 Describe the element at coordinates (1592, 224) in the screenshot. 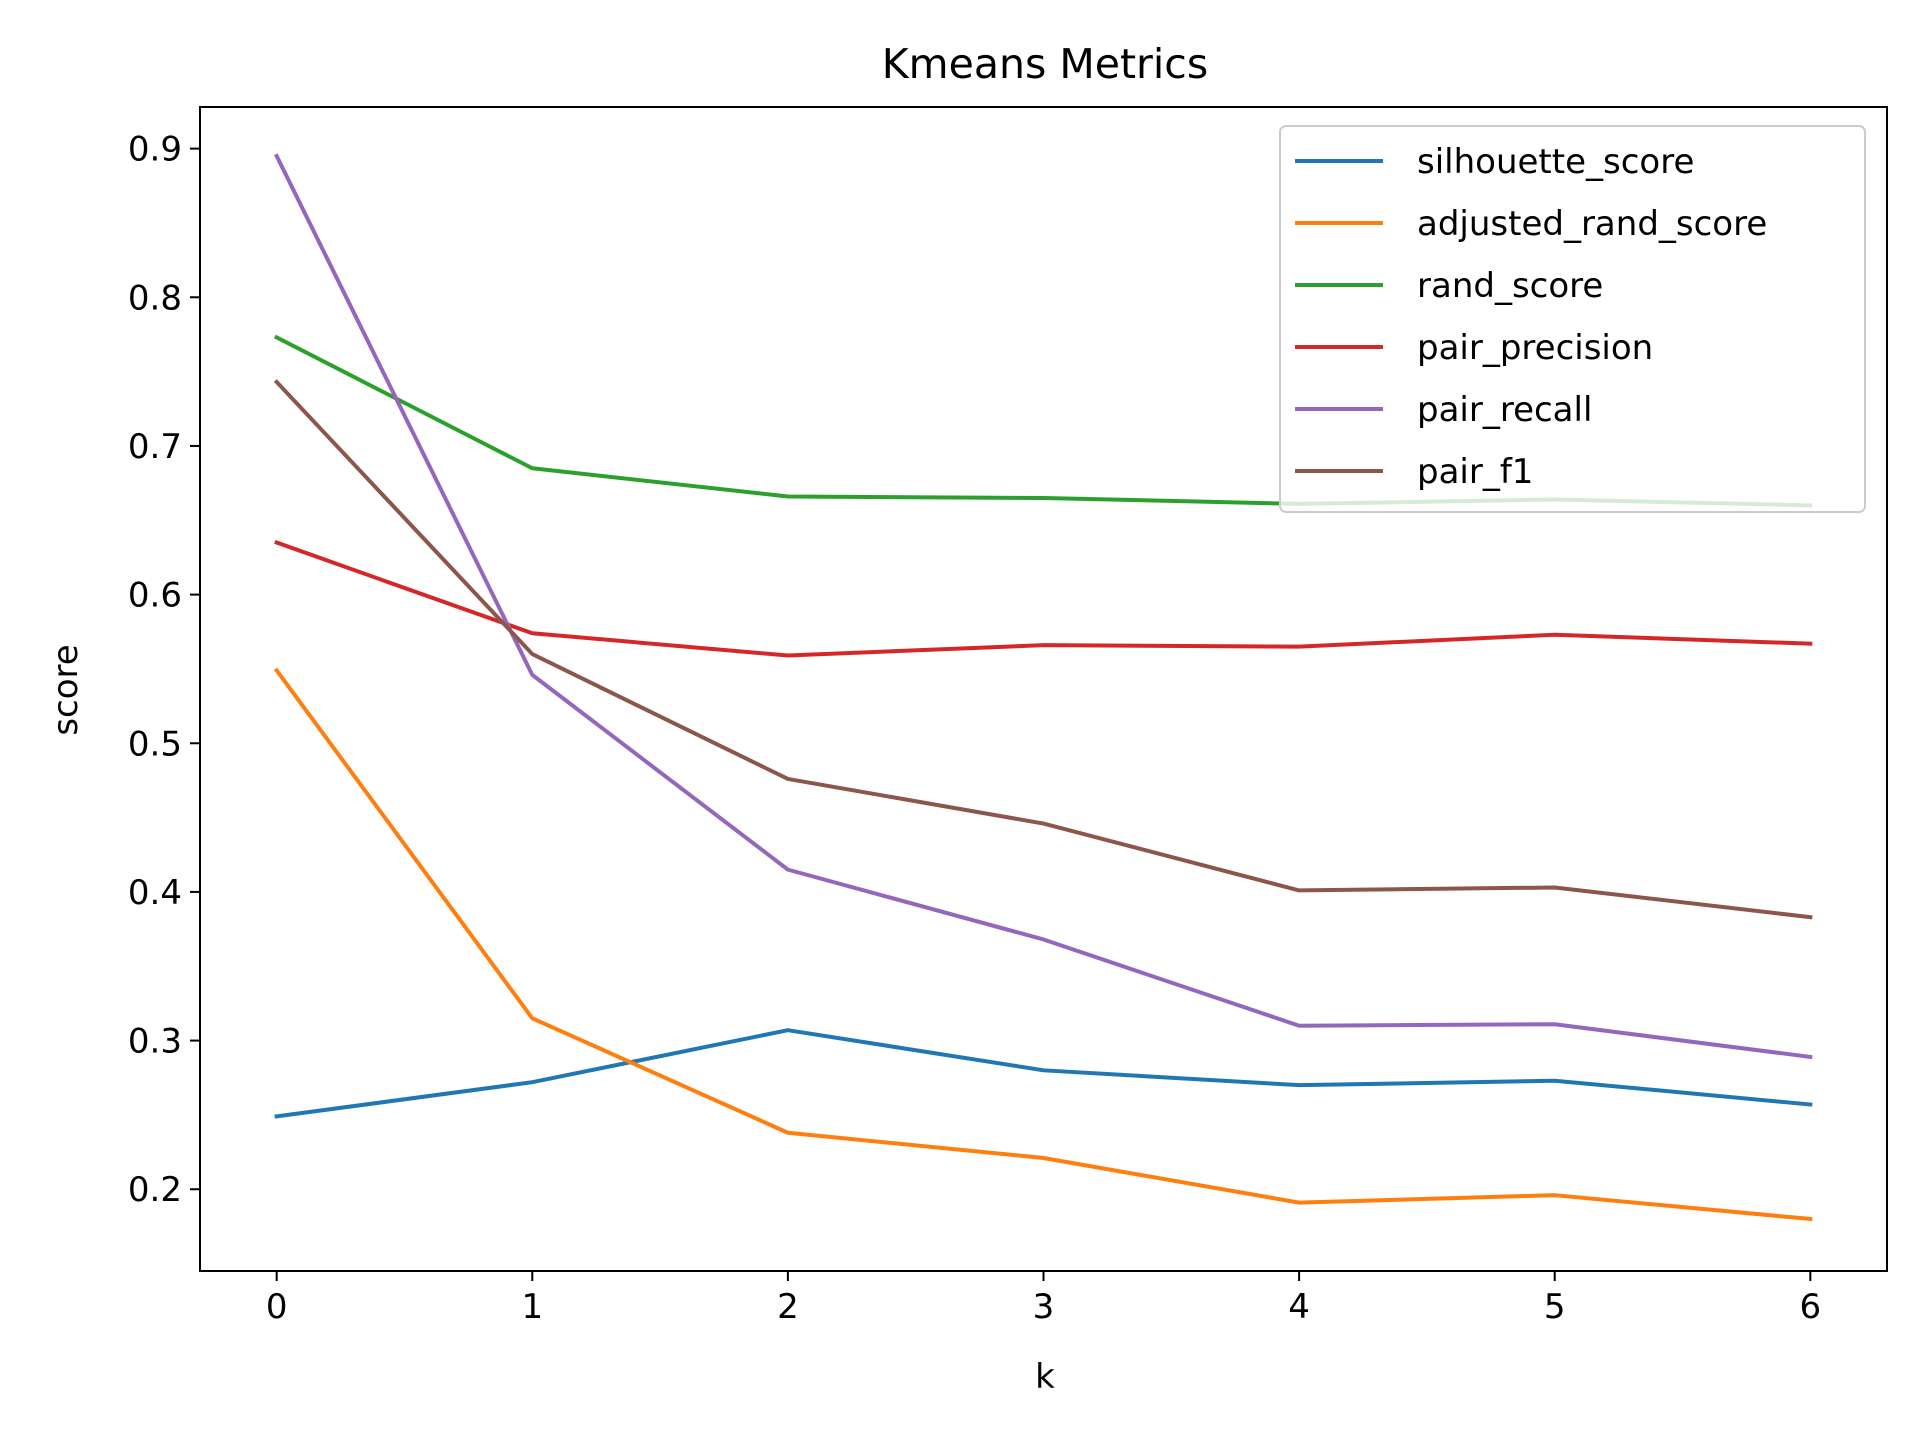

I see `legend-label: adjusted_rand_score` at that location.